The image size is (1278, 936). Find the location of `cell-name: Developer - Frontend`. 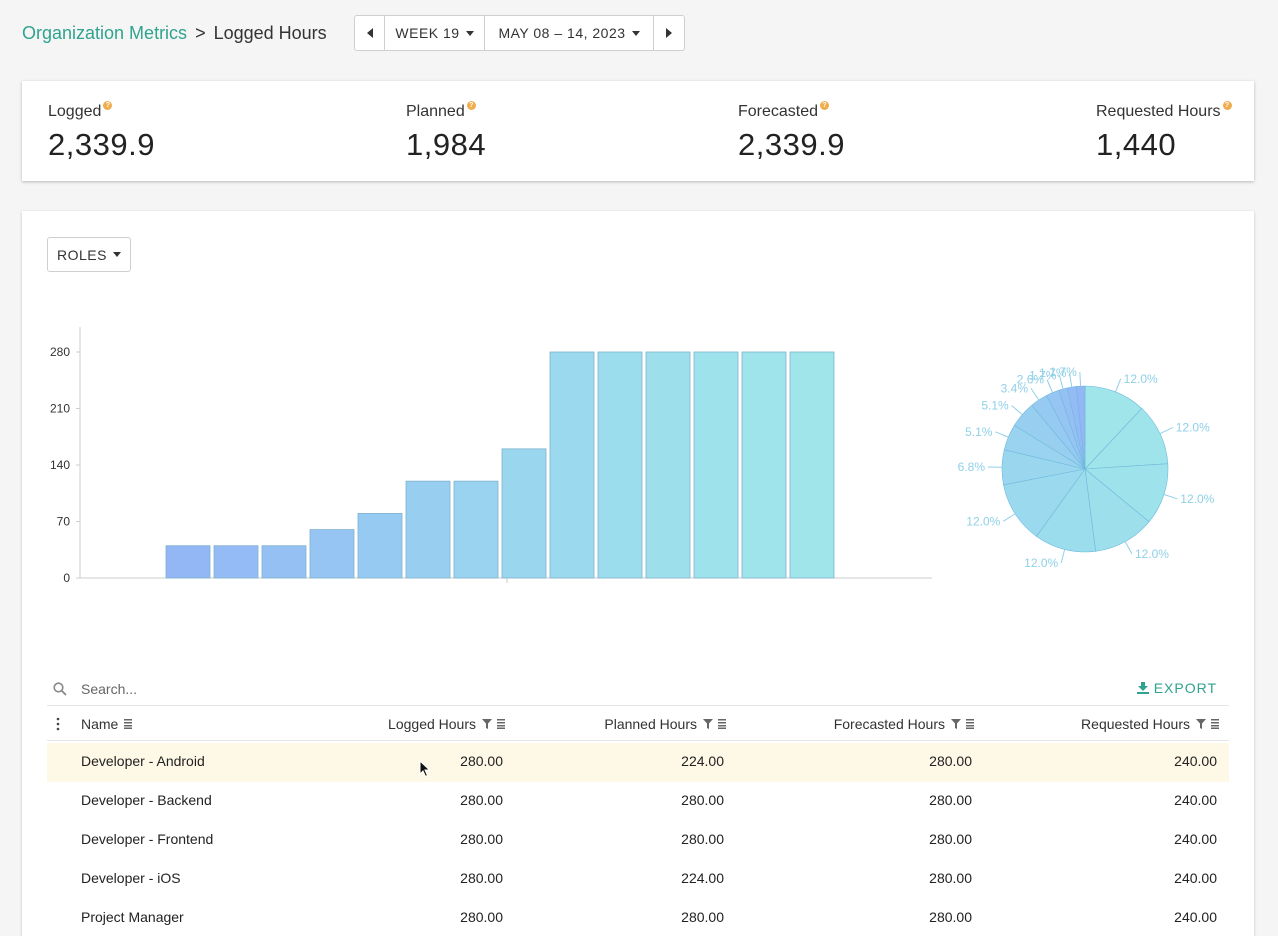

cell-name: Developer - Frontend is located at coordinates (147, 838).